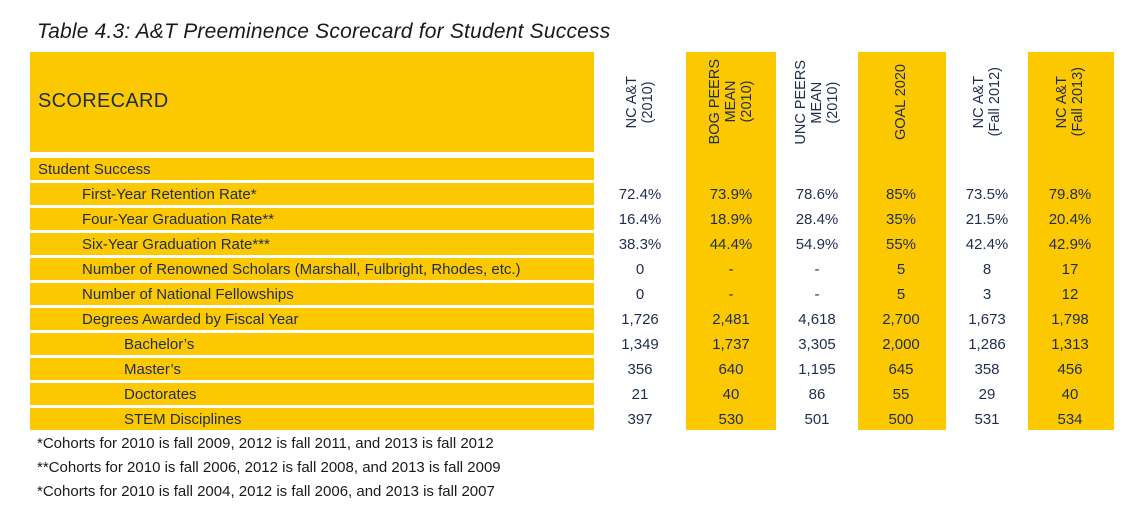 The width and height of the screenshot is (1142, 523). What do you see at coordinates (731, 419) in the screenshot?
I see `cell-bog-peers-mean-2010: 530` at bounding box center [731, 419].